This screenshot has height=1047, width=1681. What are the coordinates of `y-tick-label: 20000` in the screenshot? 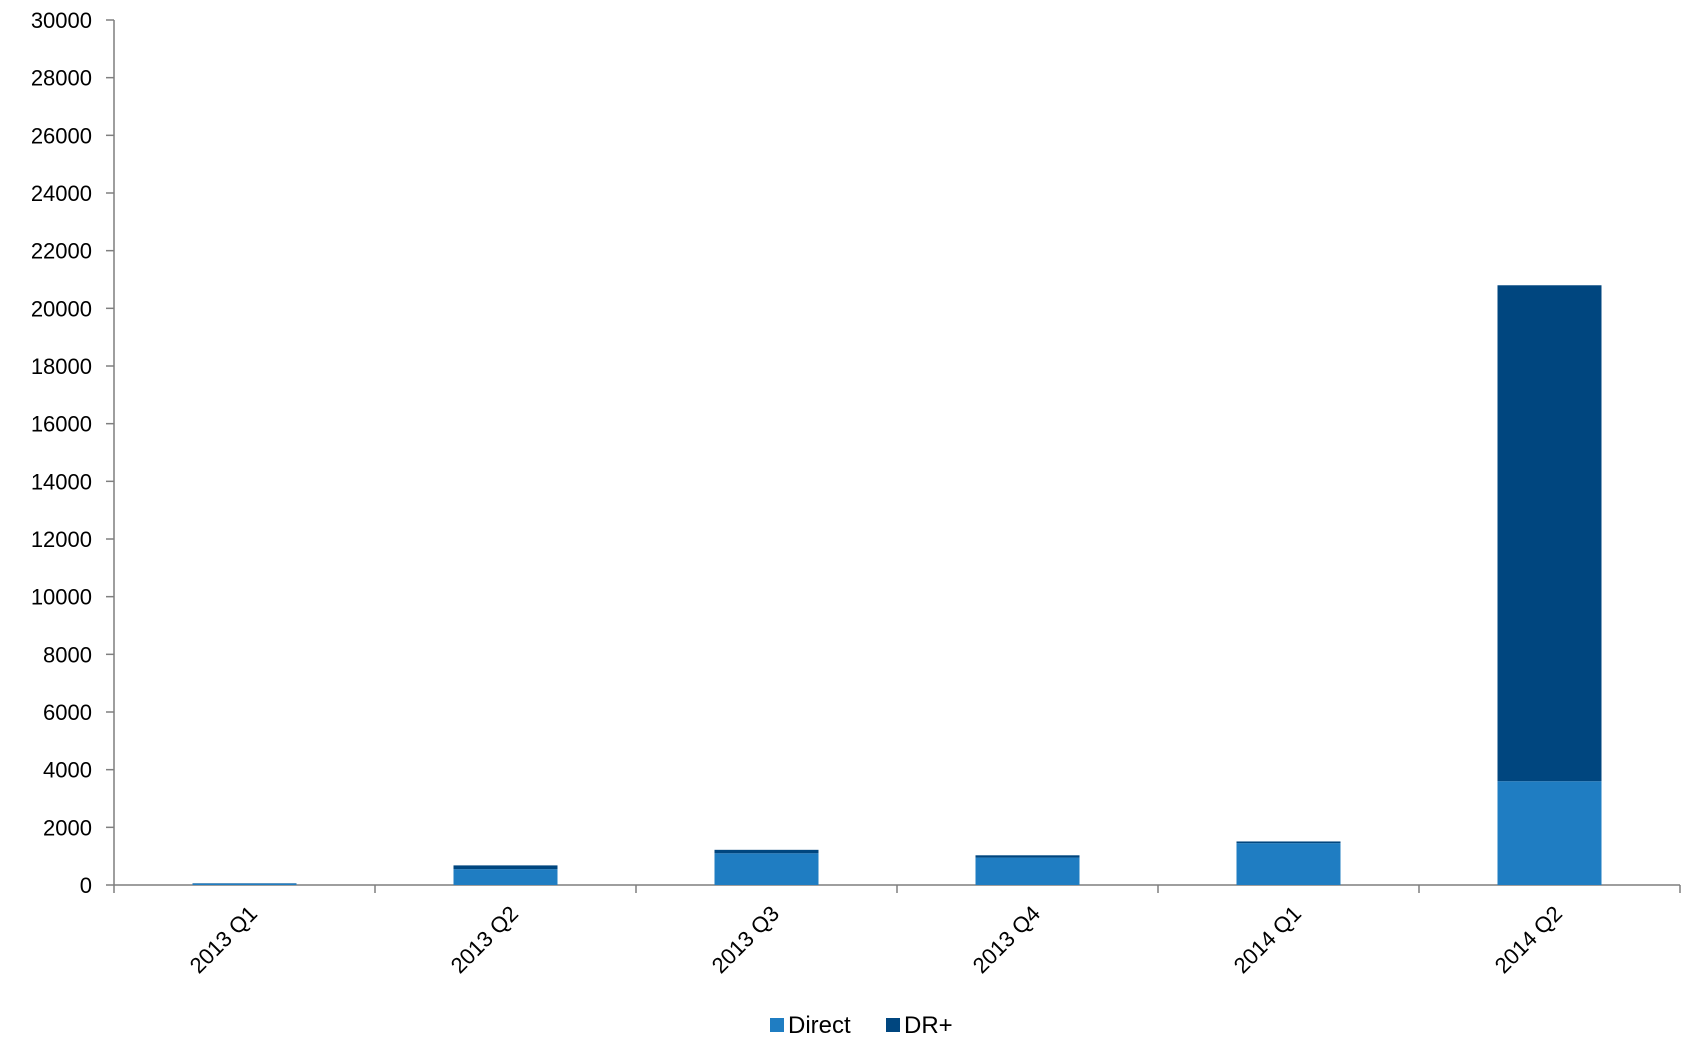 It's located at (61, 308).